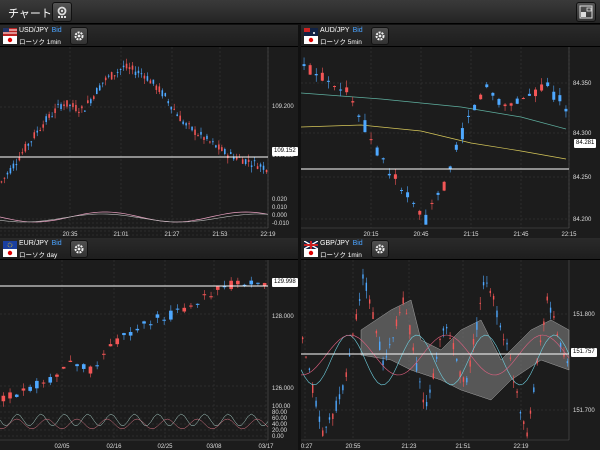 This screenshot has height=450, width=600. What do you see at coordinates (450, 249) in the screenshot?
I see `panel-header: GBP/JPY Bid ローソク 1min` at bounding box center [450, 249].